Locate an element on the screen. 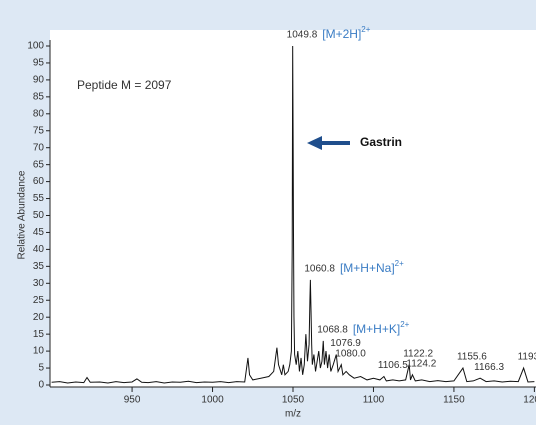 Image resolution: width=536 pixels, height=425 pixels. y-tick-label: 90 is located at coordinates (39, 80).